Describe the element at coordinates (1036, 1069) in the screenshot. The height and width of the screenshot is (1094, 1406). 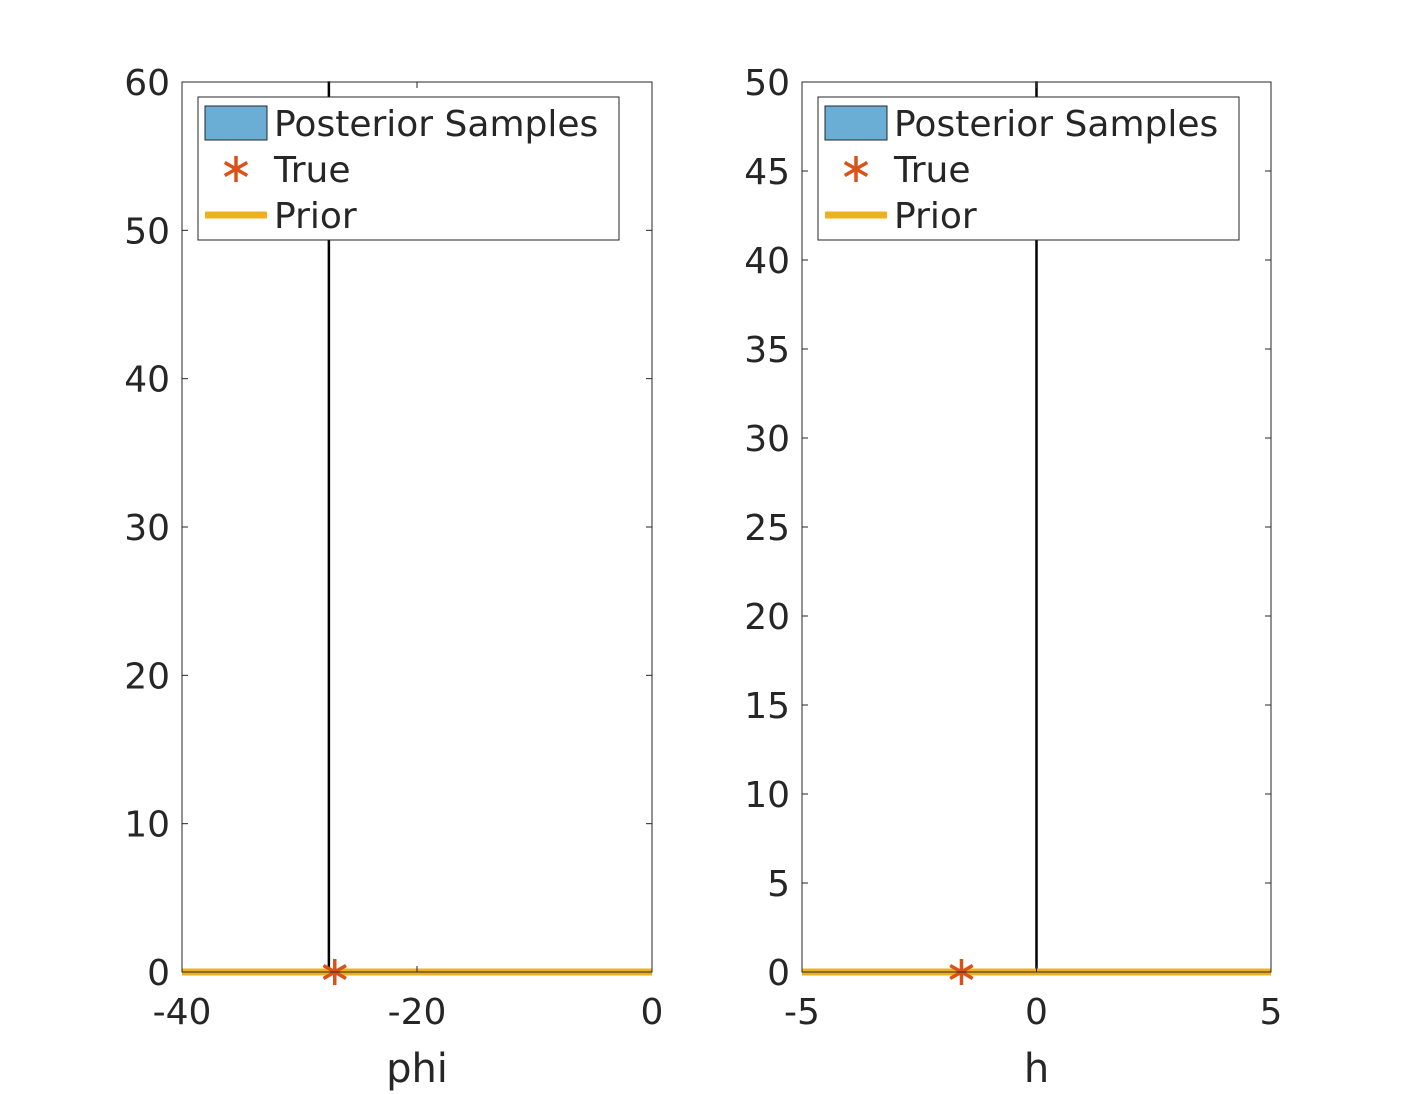
I see `x-axis-label: h` at that location.